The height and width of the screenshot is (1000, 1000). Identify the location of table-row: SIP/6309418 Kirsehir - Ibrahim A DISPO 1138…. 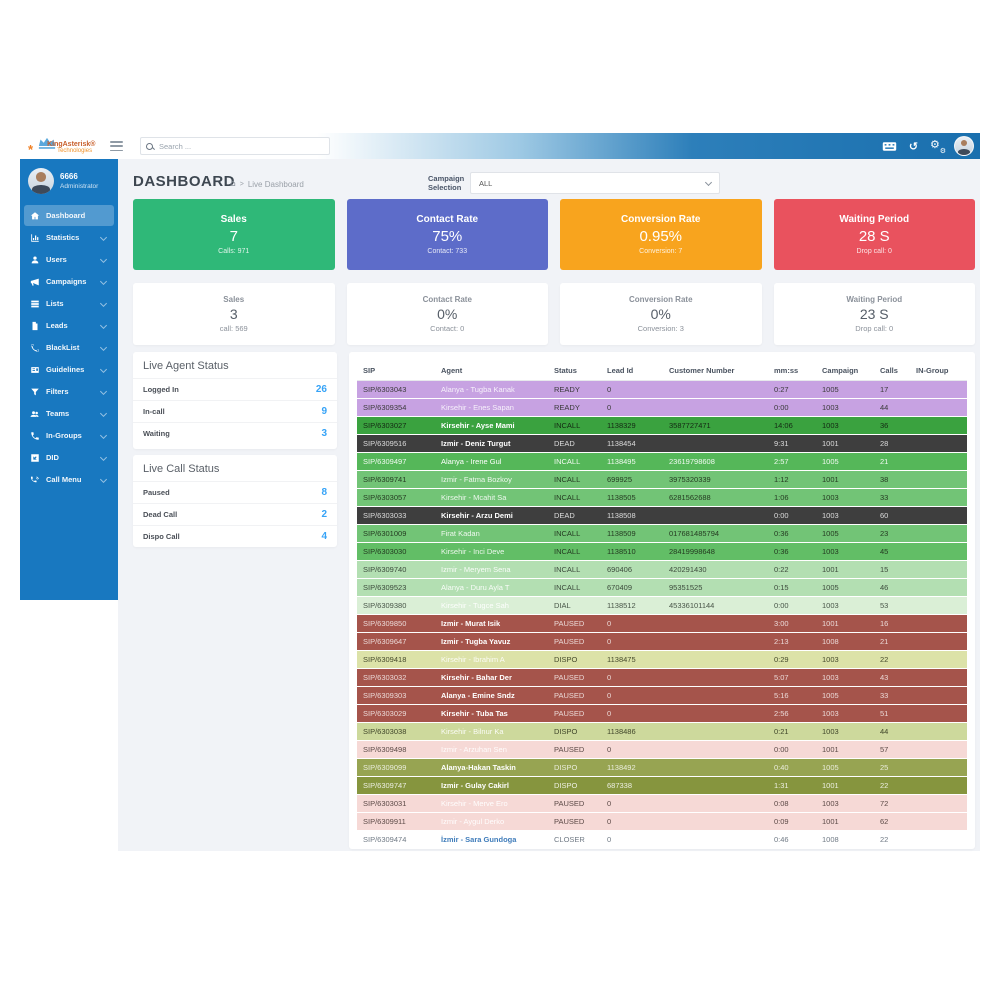
(662, 659).